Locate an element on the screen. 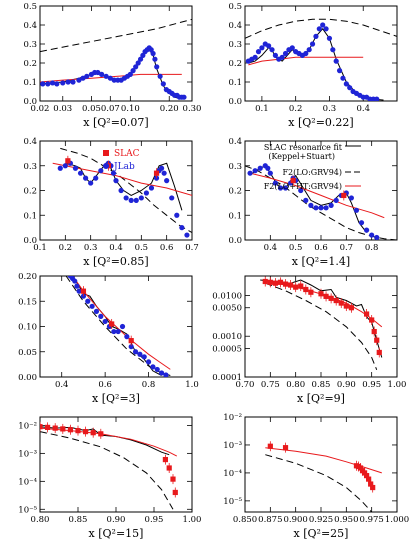  x-axis-title: x [Q²=1.4] is located at coordinates (321, 261).